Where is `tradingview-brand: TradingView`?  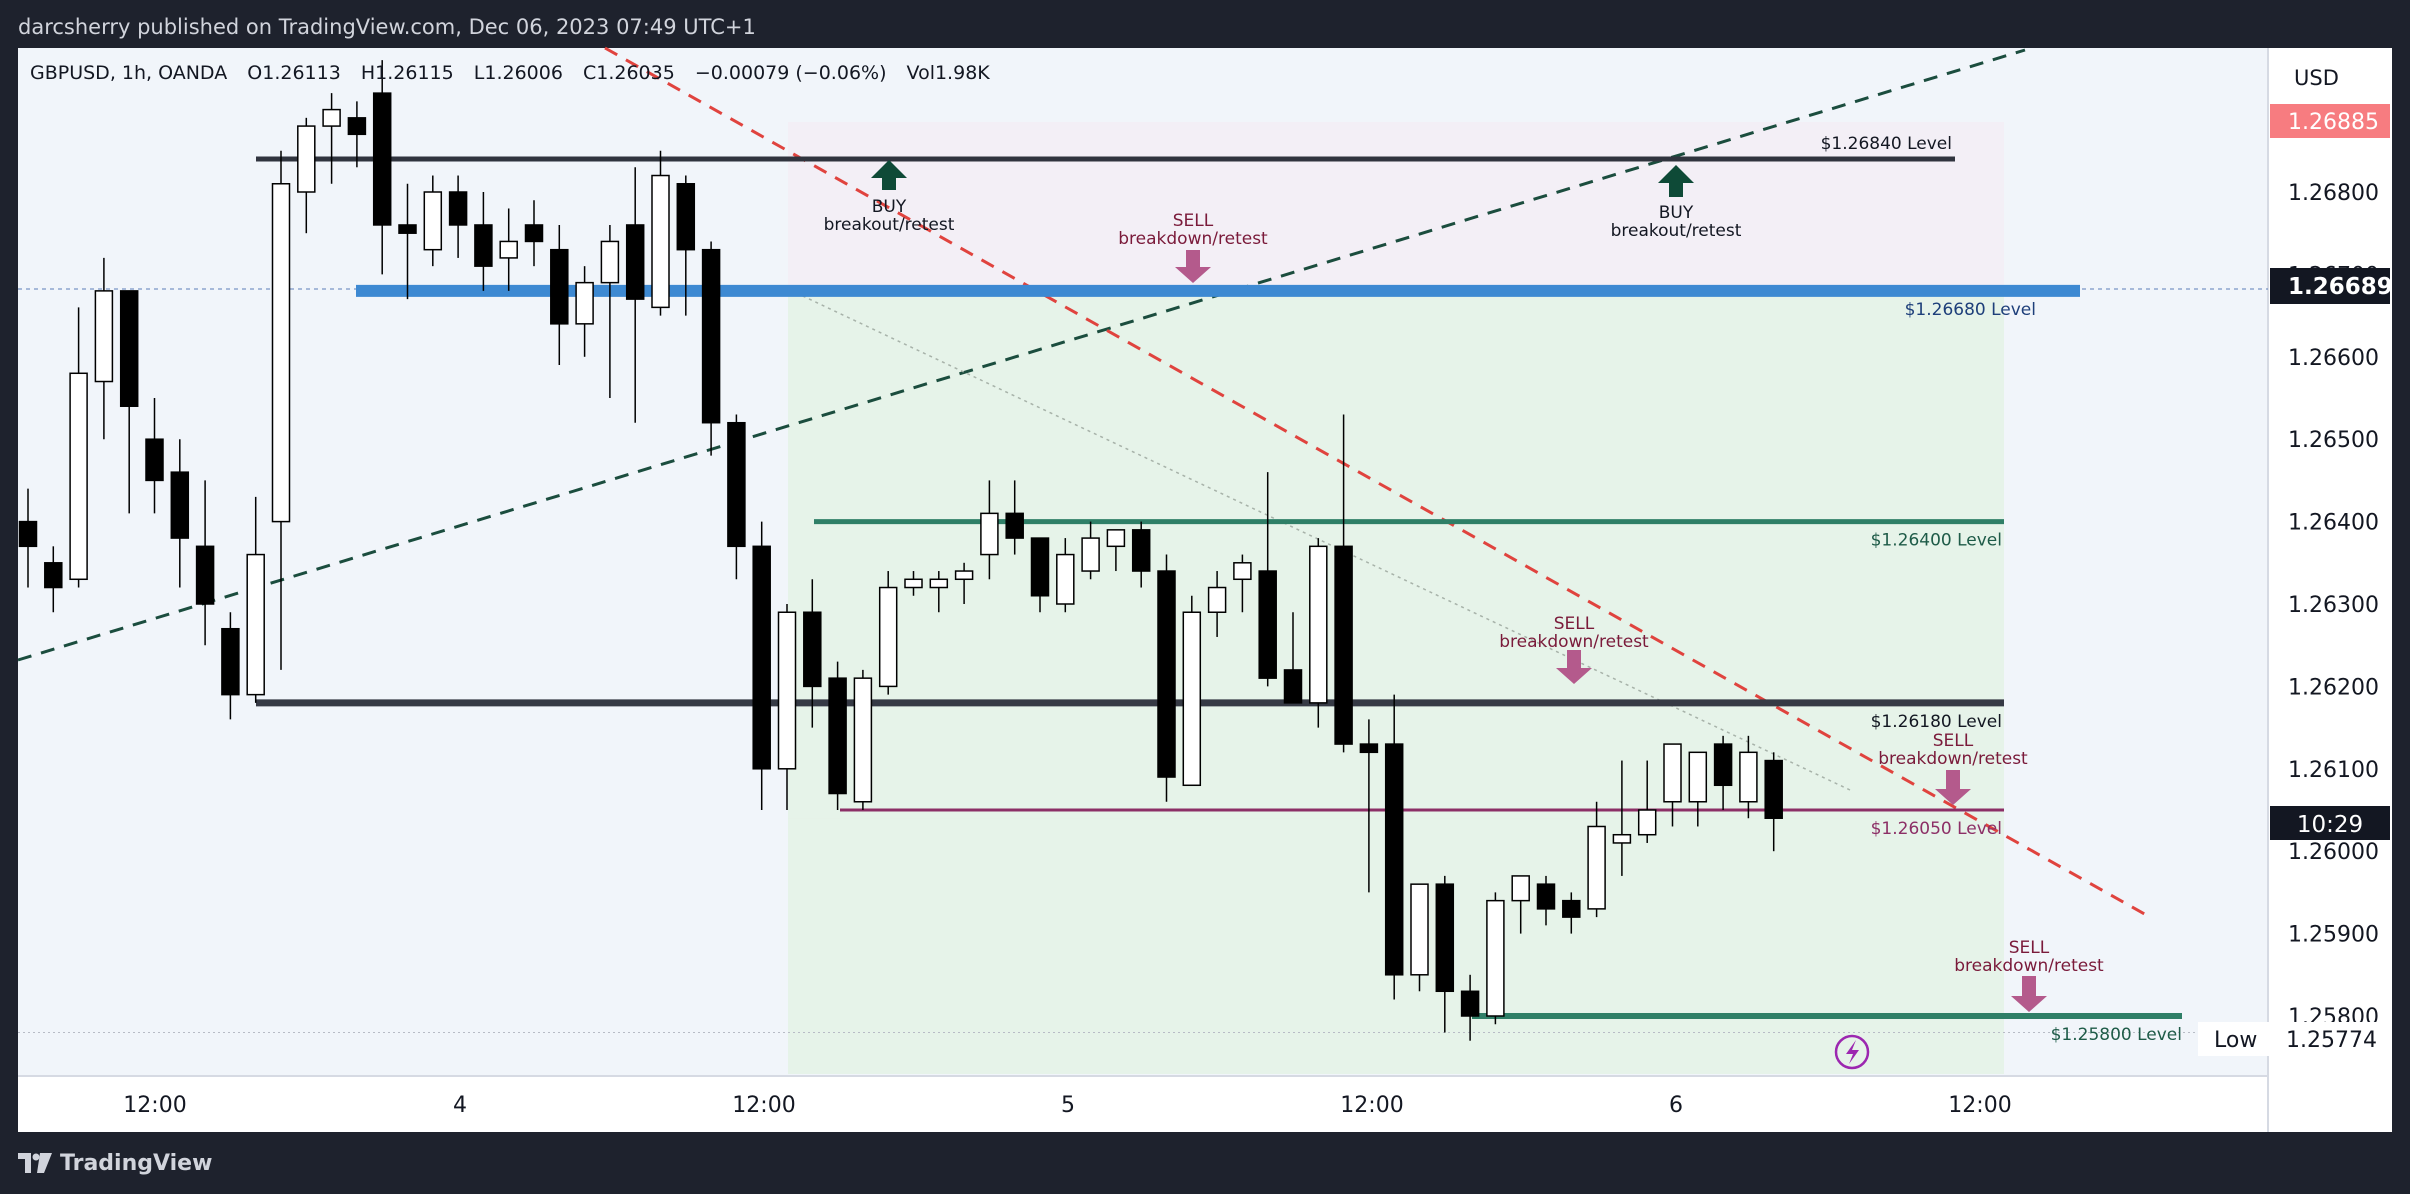
tradingview-brand: TradingView is located at coordinates (136, 1163).